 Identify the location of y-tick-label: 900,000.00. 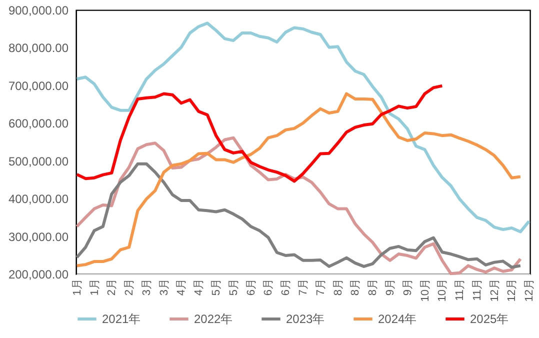
(38, 11).